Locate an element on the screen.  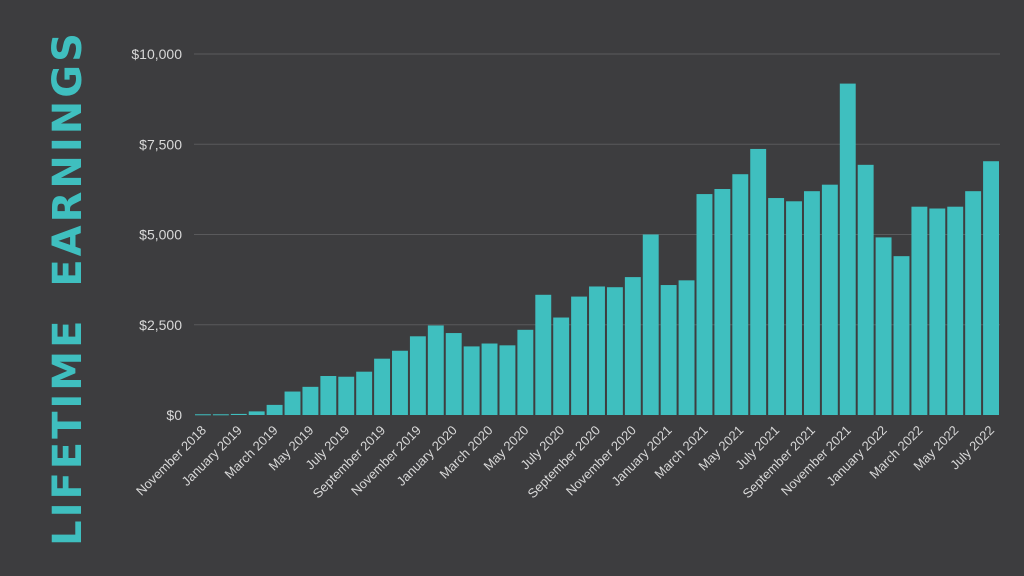
y-tick-label: $10,000 is located at coordinates (156, 54).